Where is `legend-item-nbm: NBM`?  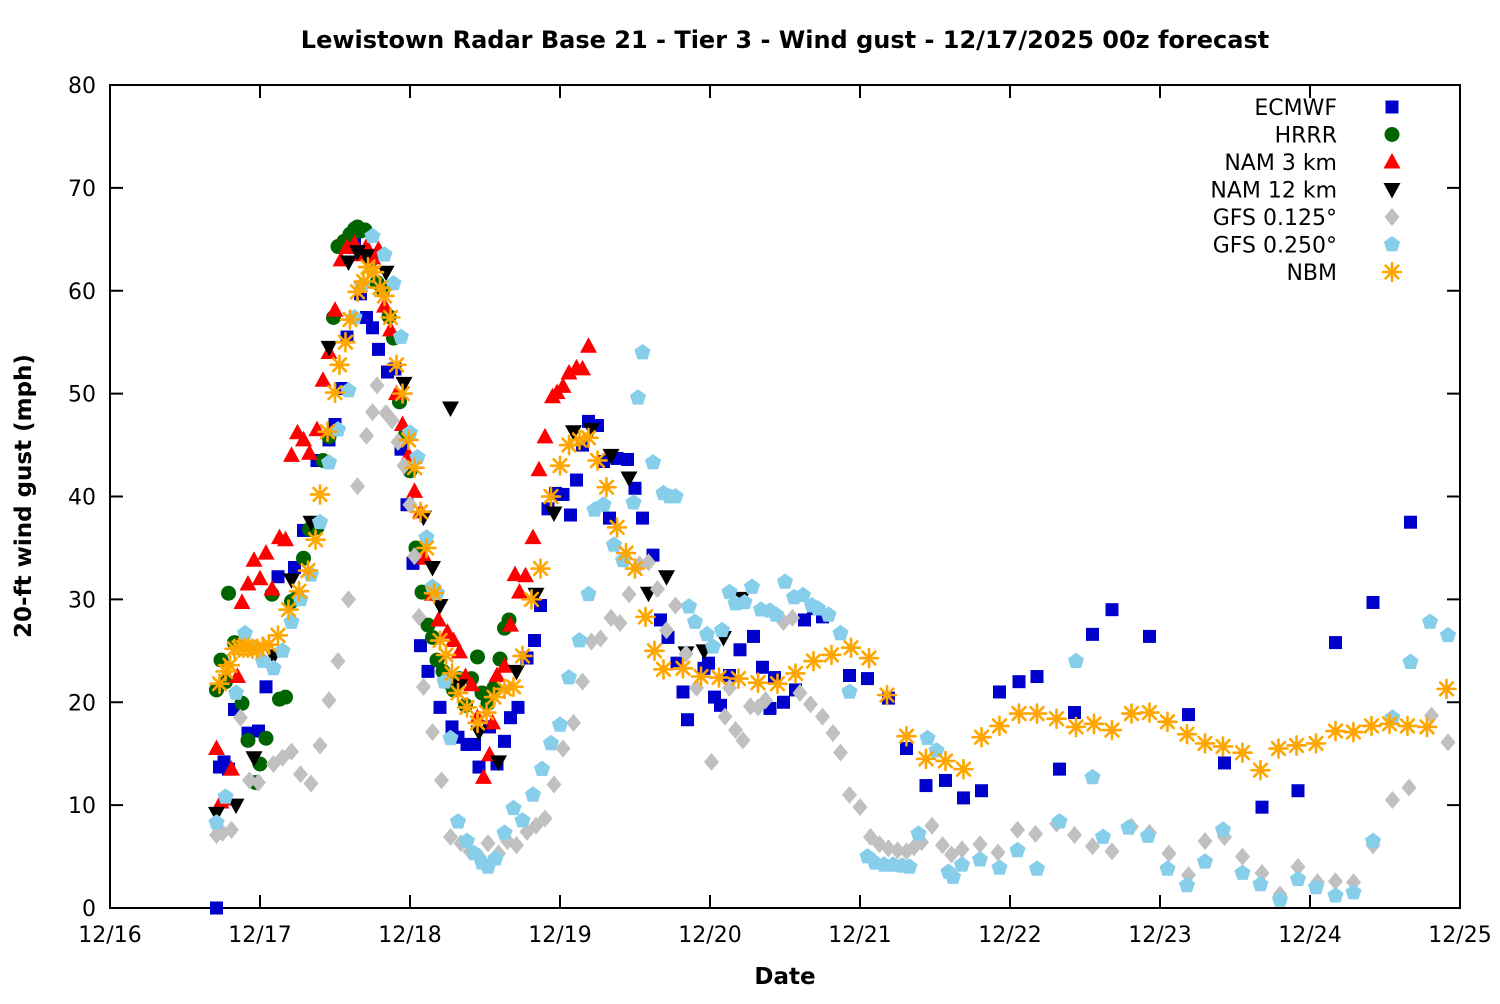 legend-item-nbm: NBM is located at coordinates (1344, 273).